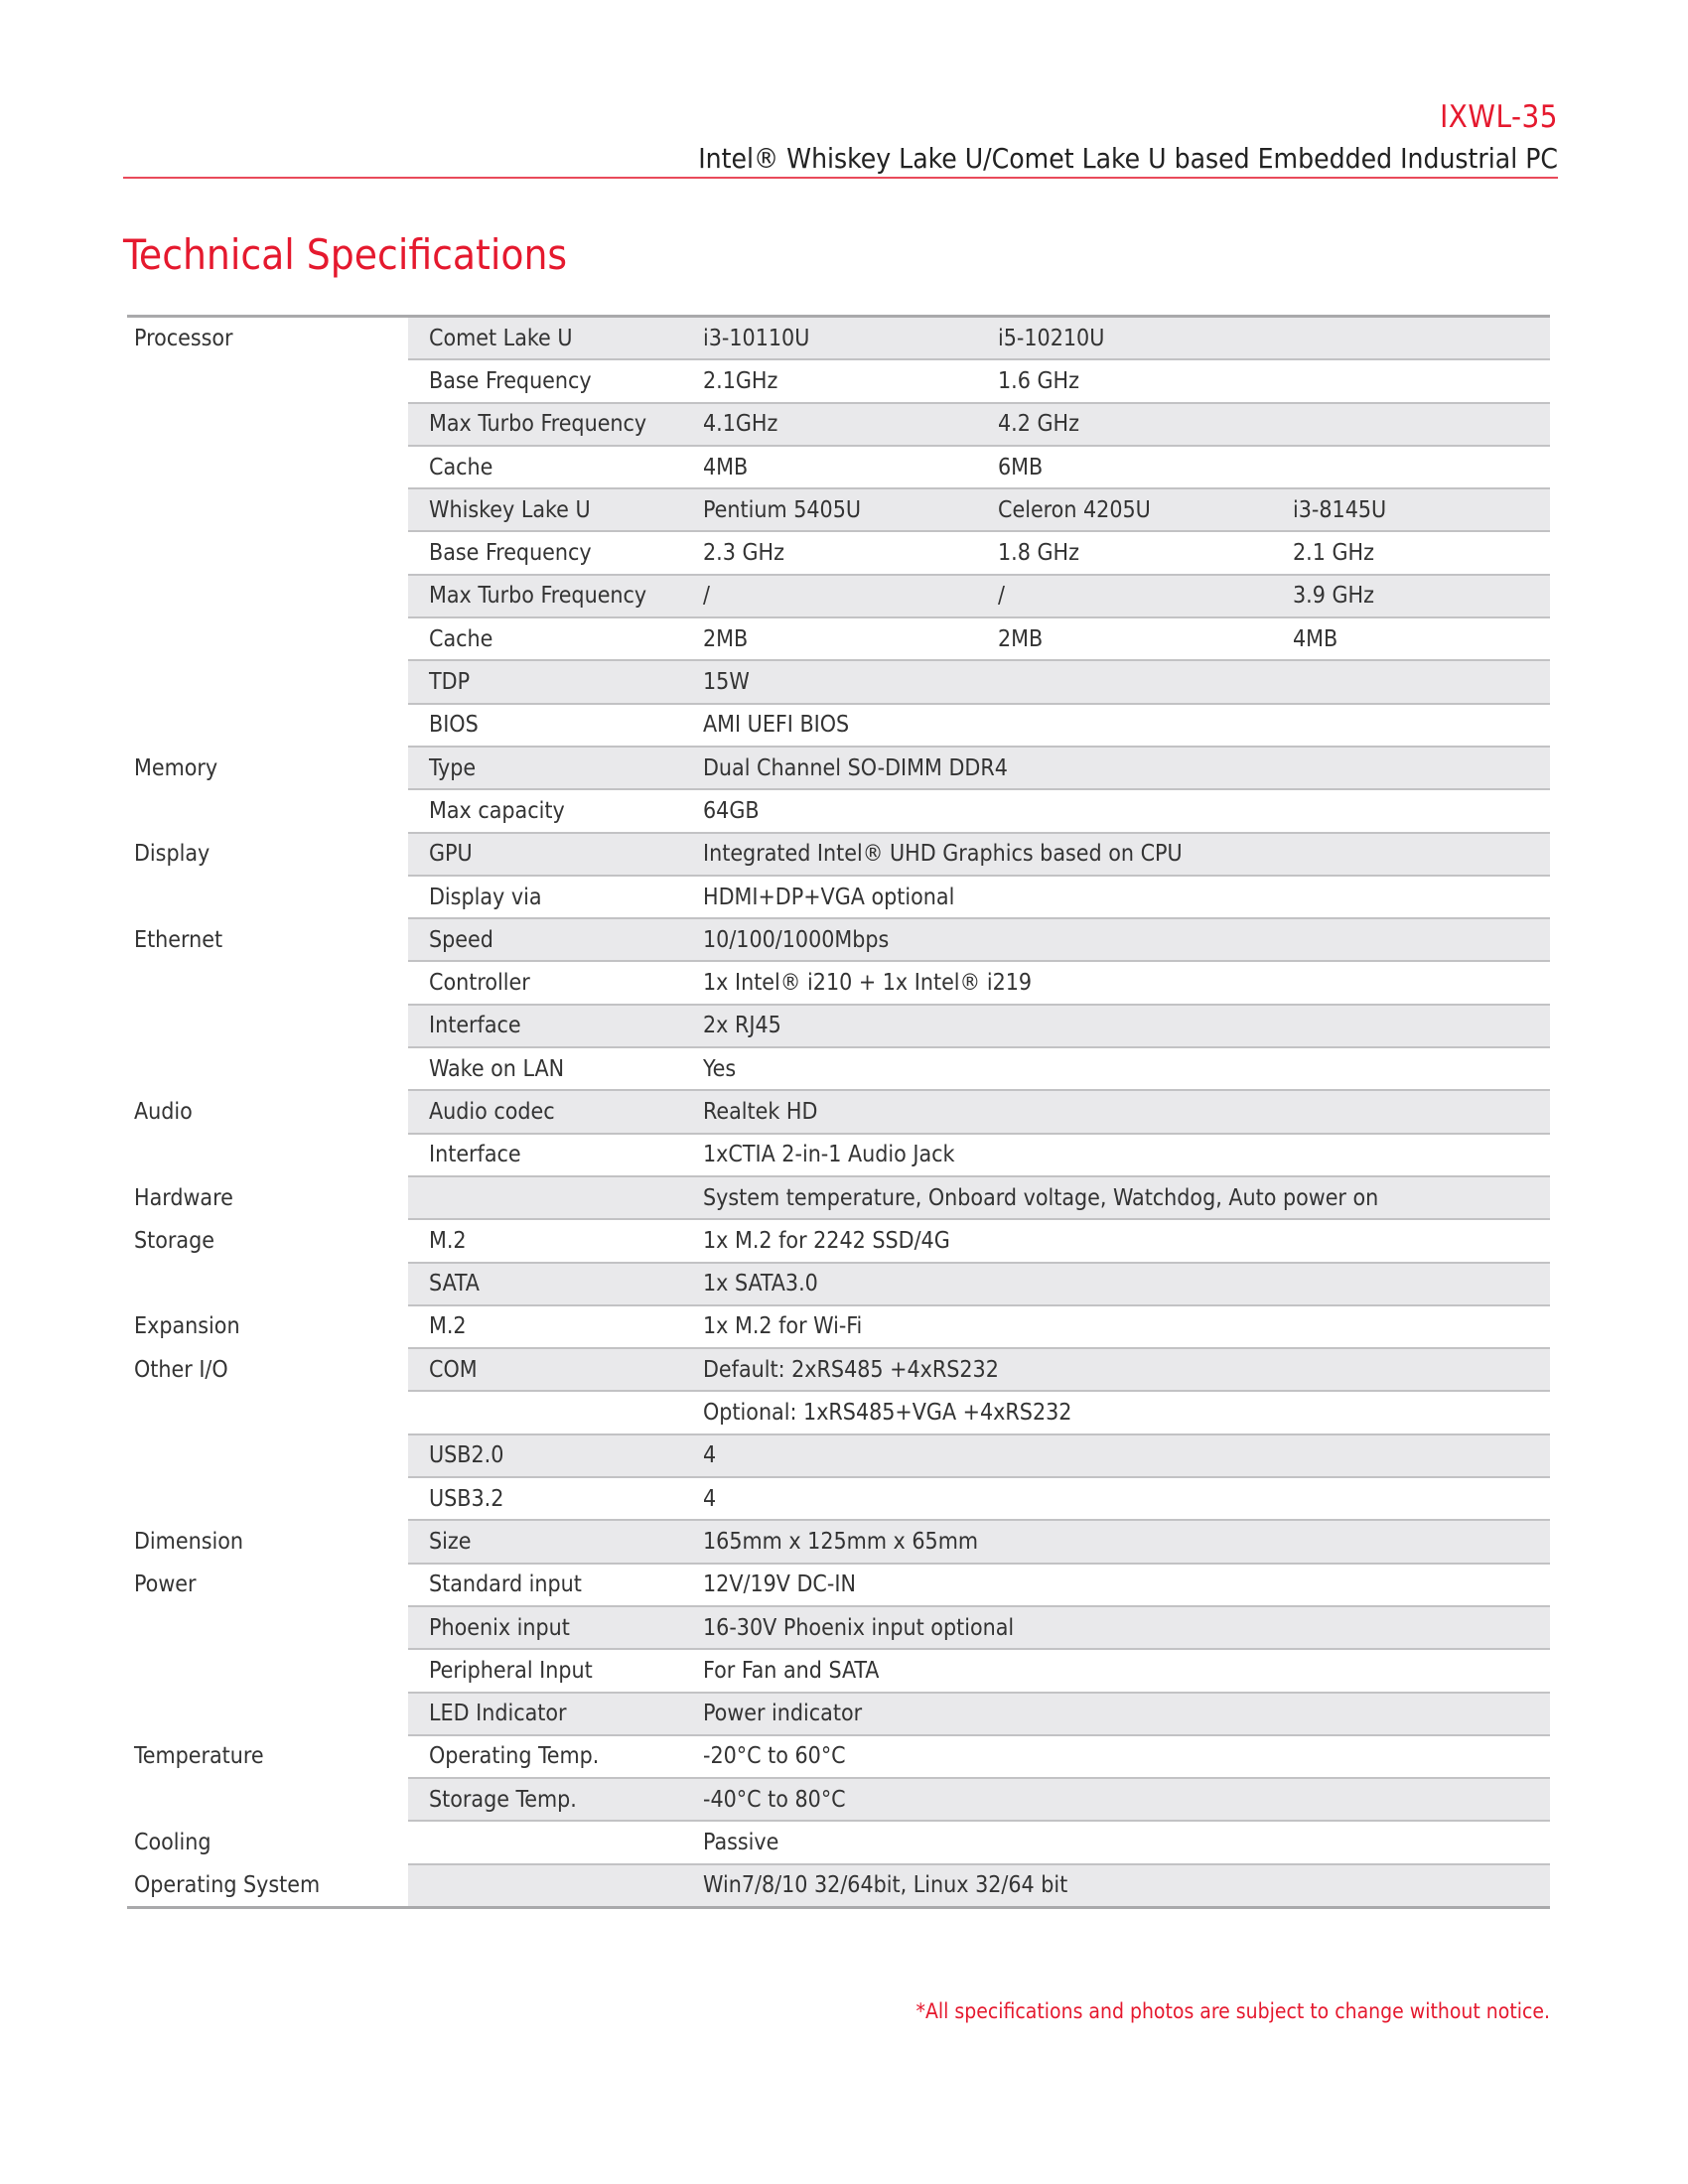  Describe the element at coordinates (1126, 1069) in the screenshot. I see `spec-value: Yes` at that location.